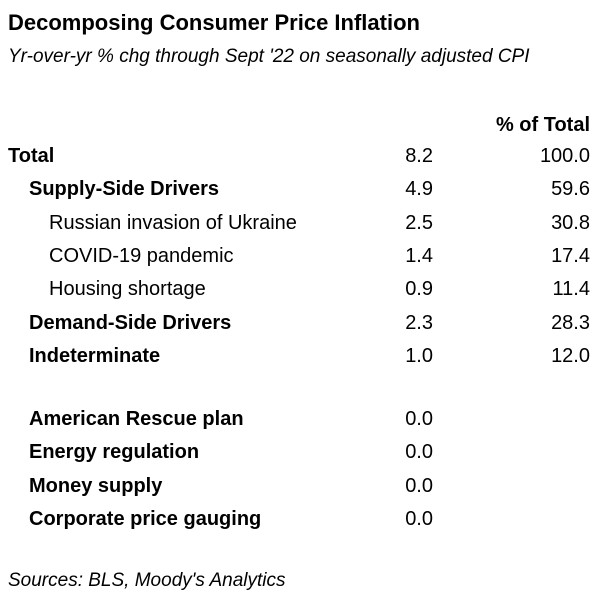  What do you see at coordinates (298, 260) in the screenshot?
I see `table-row: COVID-19 pandemic 1.4 17.4` at bounding box center [298, 260].